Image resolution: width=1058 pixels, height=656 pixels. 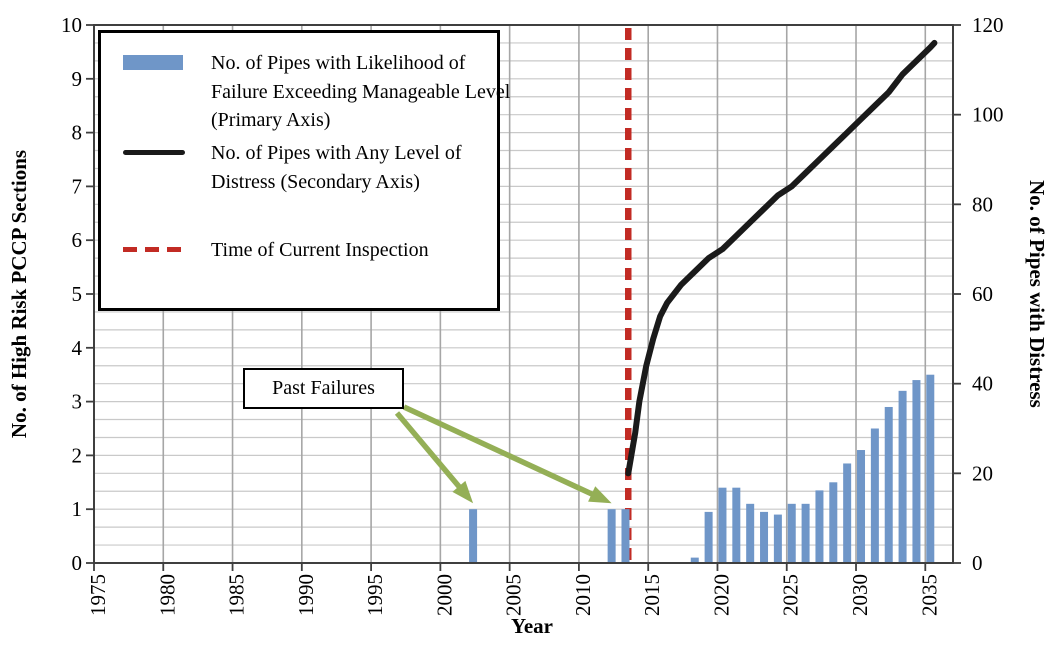 I want to click on bar-2035, so click(x=930, y=468).